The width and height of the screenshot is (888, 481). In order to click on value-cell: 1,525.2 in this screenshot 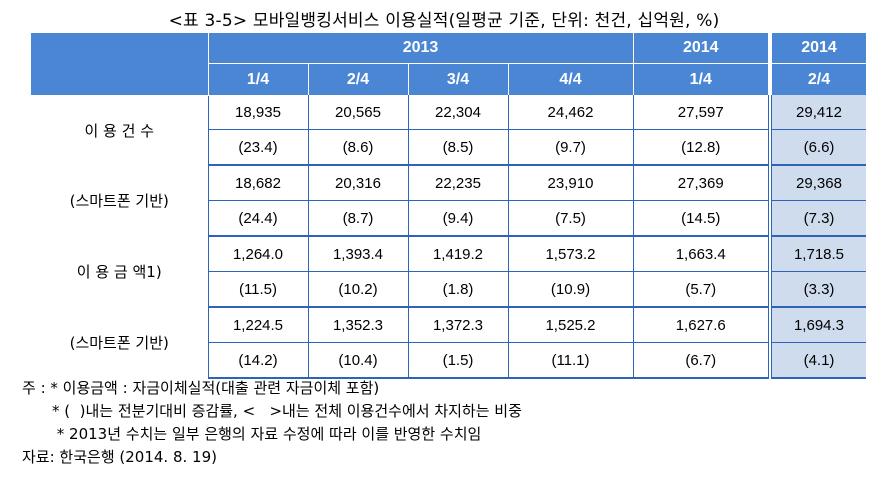, I will do `click(571, 325)`.